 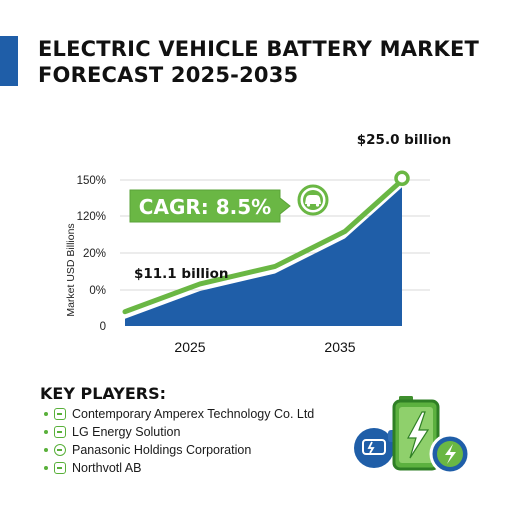 I want to click on x-tick-label: 2035, so click(x=339, y=347).